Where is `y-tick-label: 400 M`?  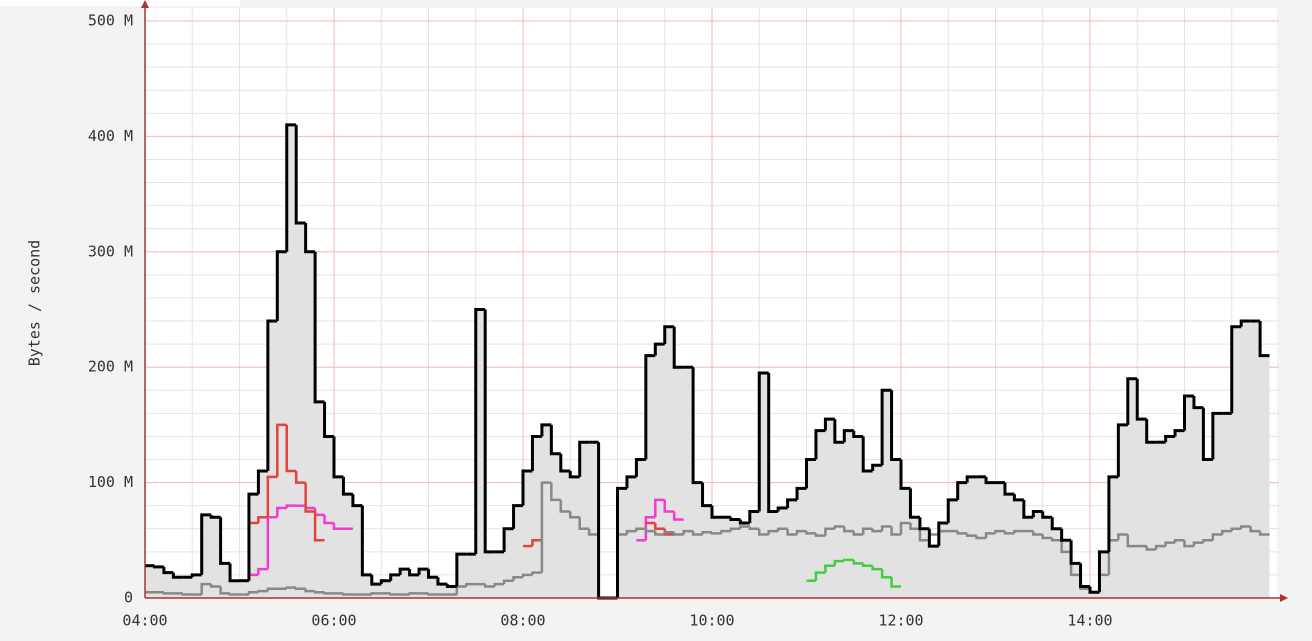 y-tick-label: 400 M is located at coordinates (110, 136).